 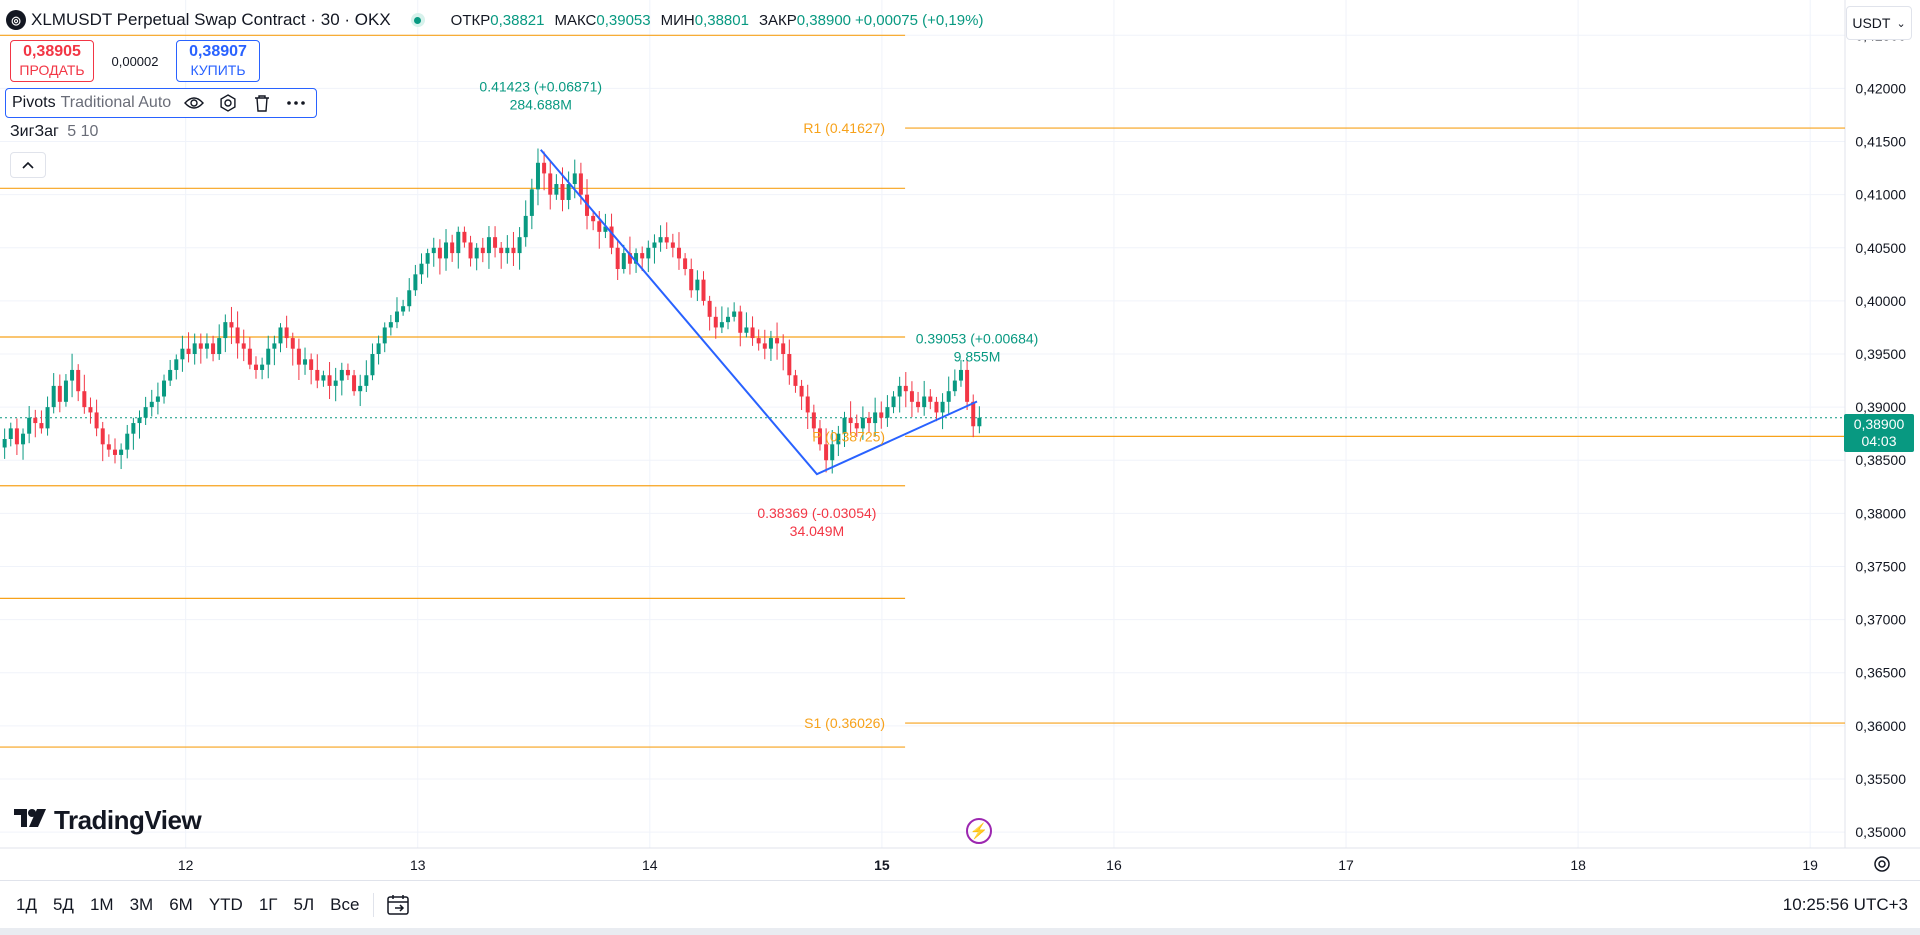 What do you see at coordinates (1880, 195) in the screenshot?
I see `y-tick-label: 0,41000` at bounding box center [1880, 195].